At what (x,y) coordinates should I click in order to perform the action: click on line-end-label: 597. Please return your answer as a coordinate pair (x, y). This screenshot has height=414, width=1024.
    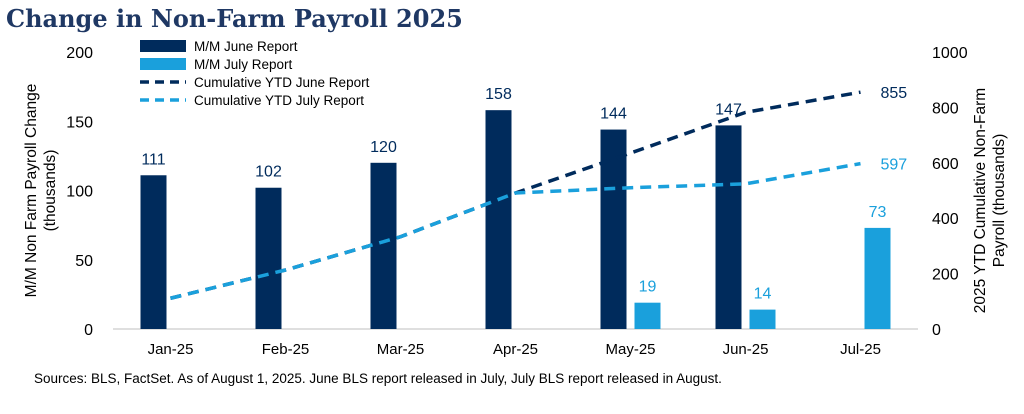
    Looking at the image, I should click on (894, 165).